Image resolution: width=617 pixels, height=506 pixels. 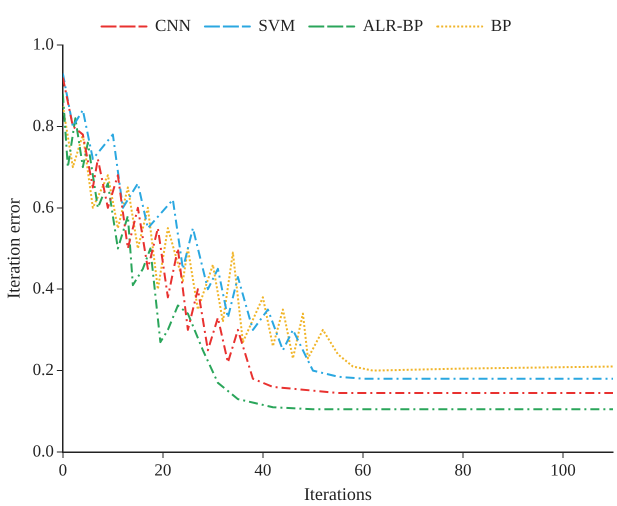 I want to click on x-tick-label: 20, so click(x=163, y=470).